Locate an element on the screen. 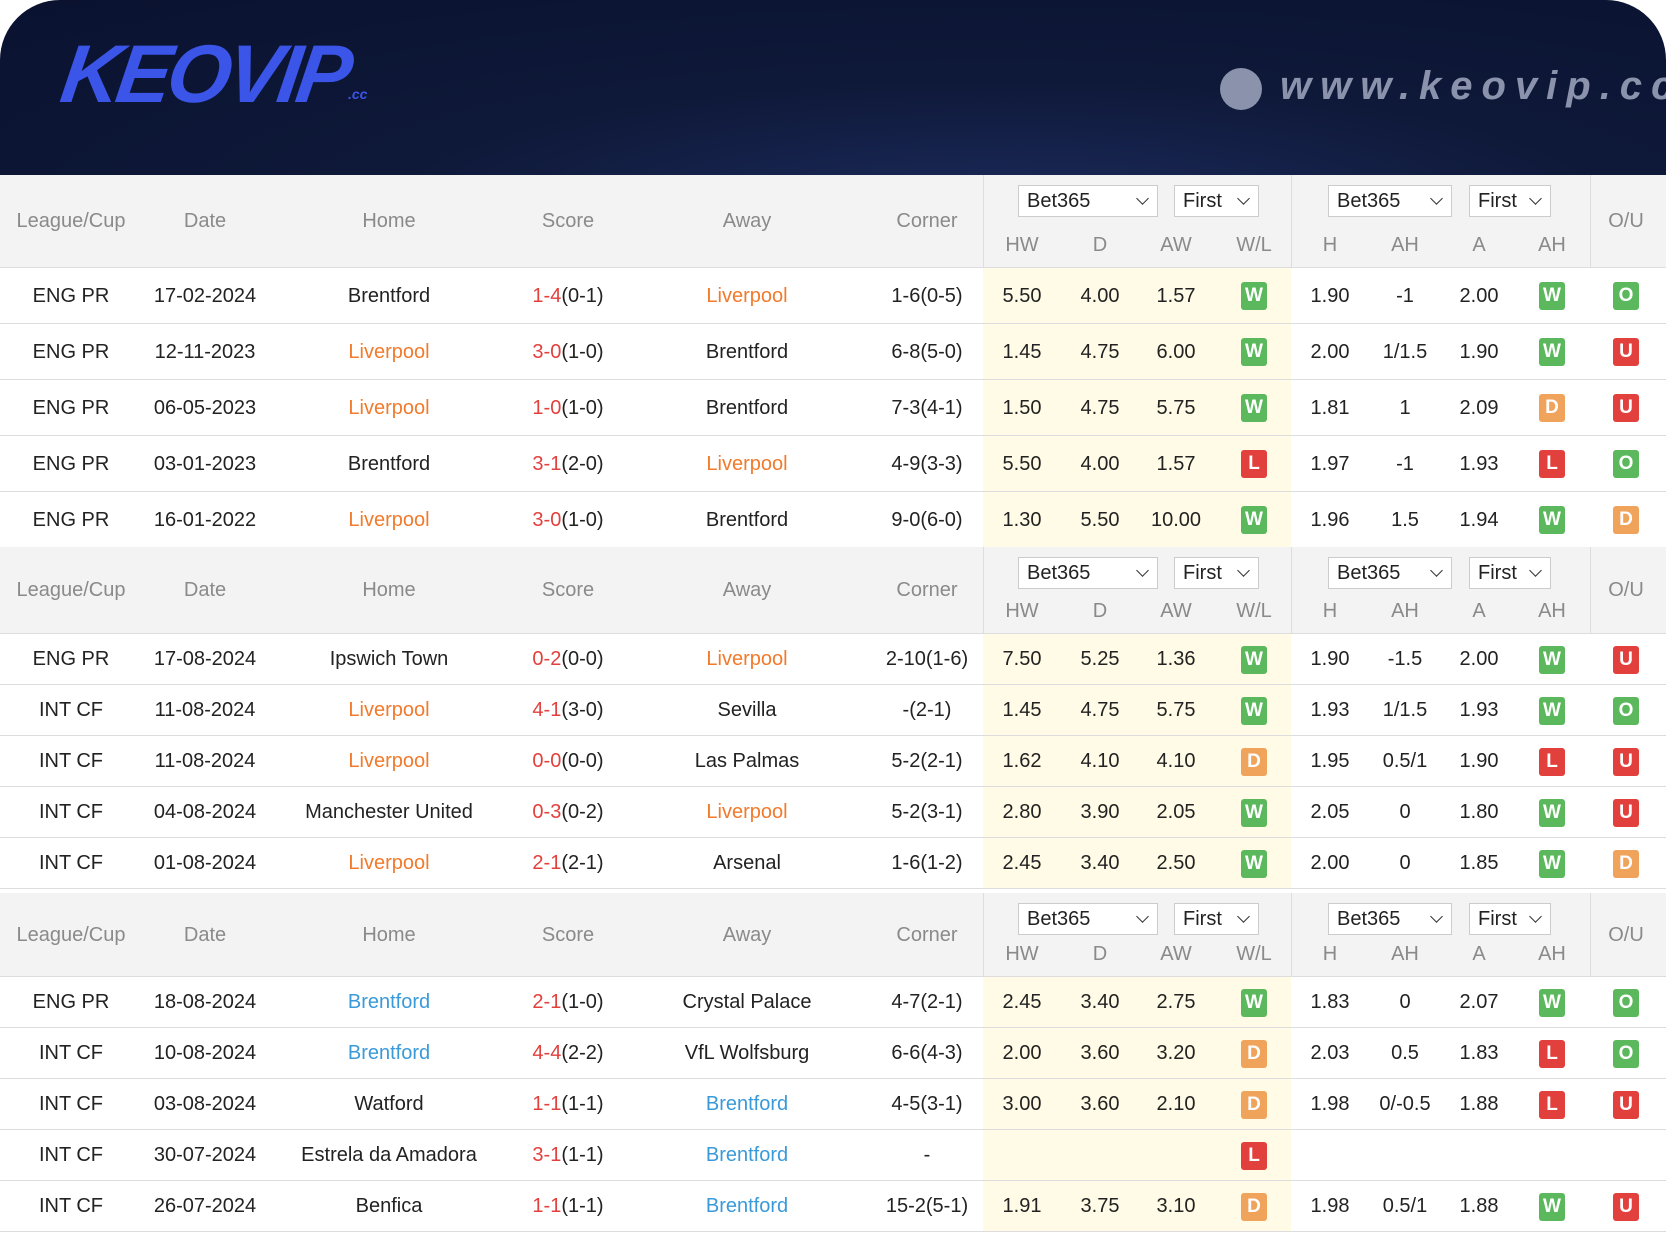 The image size is (1666, 1234). corner-cell: 15-2(5-1) is located at coordinates (927, 1206).